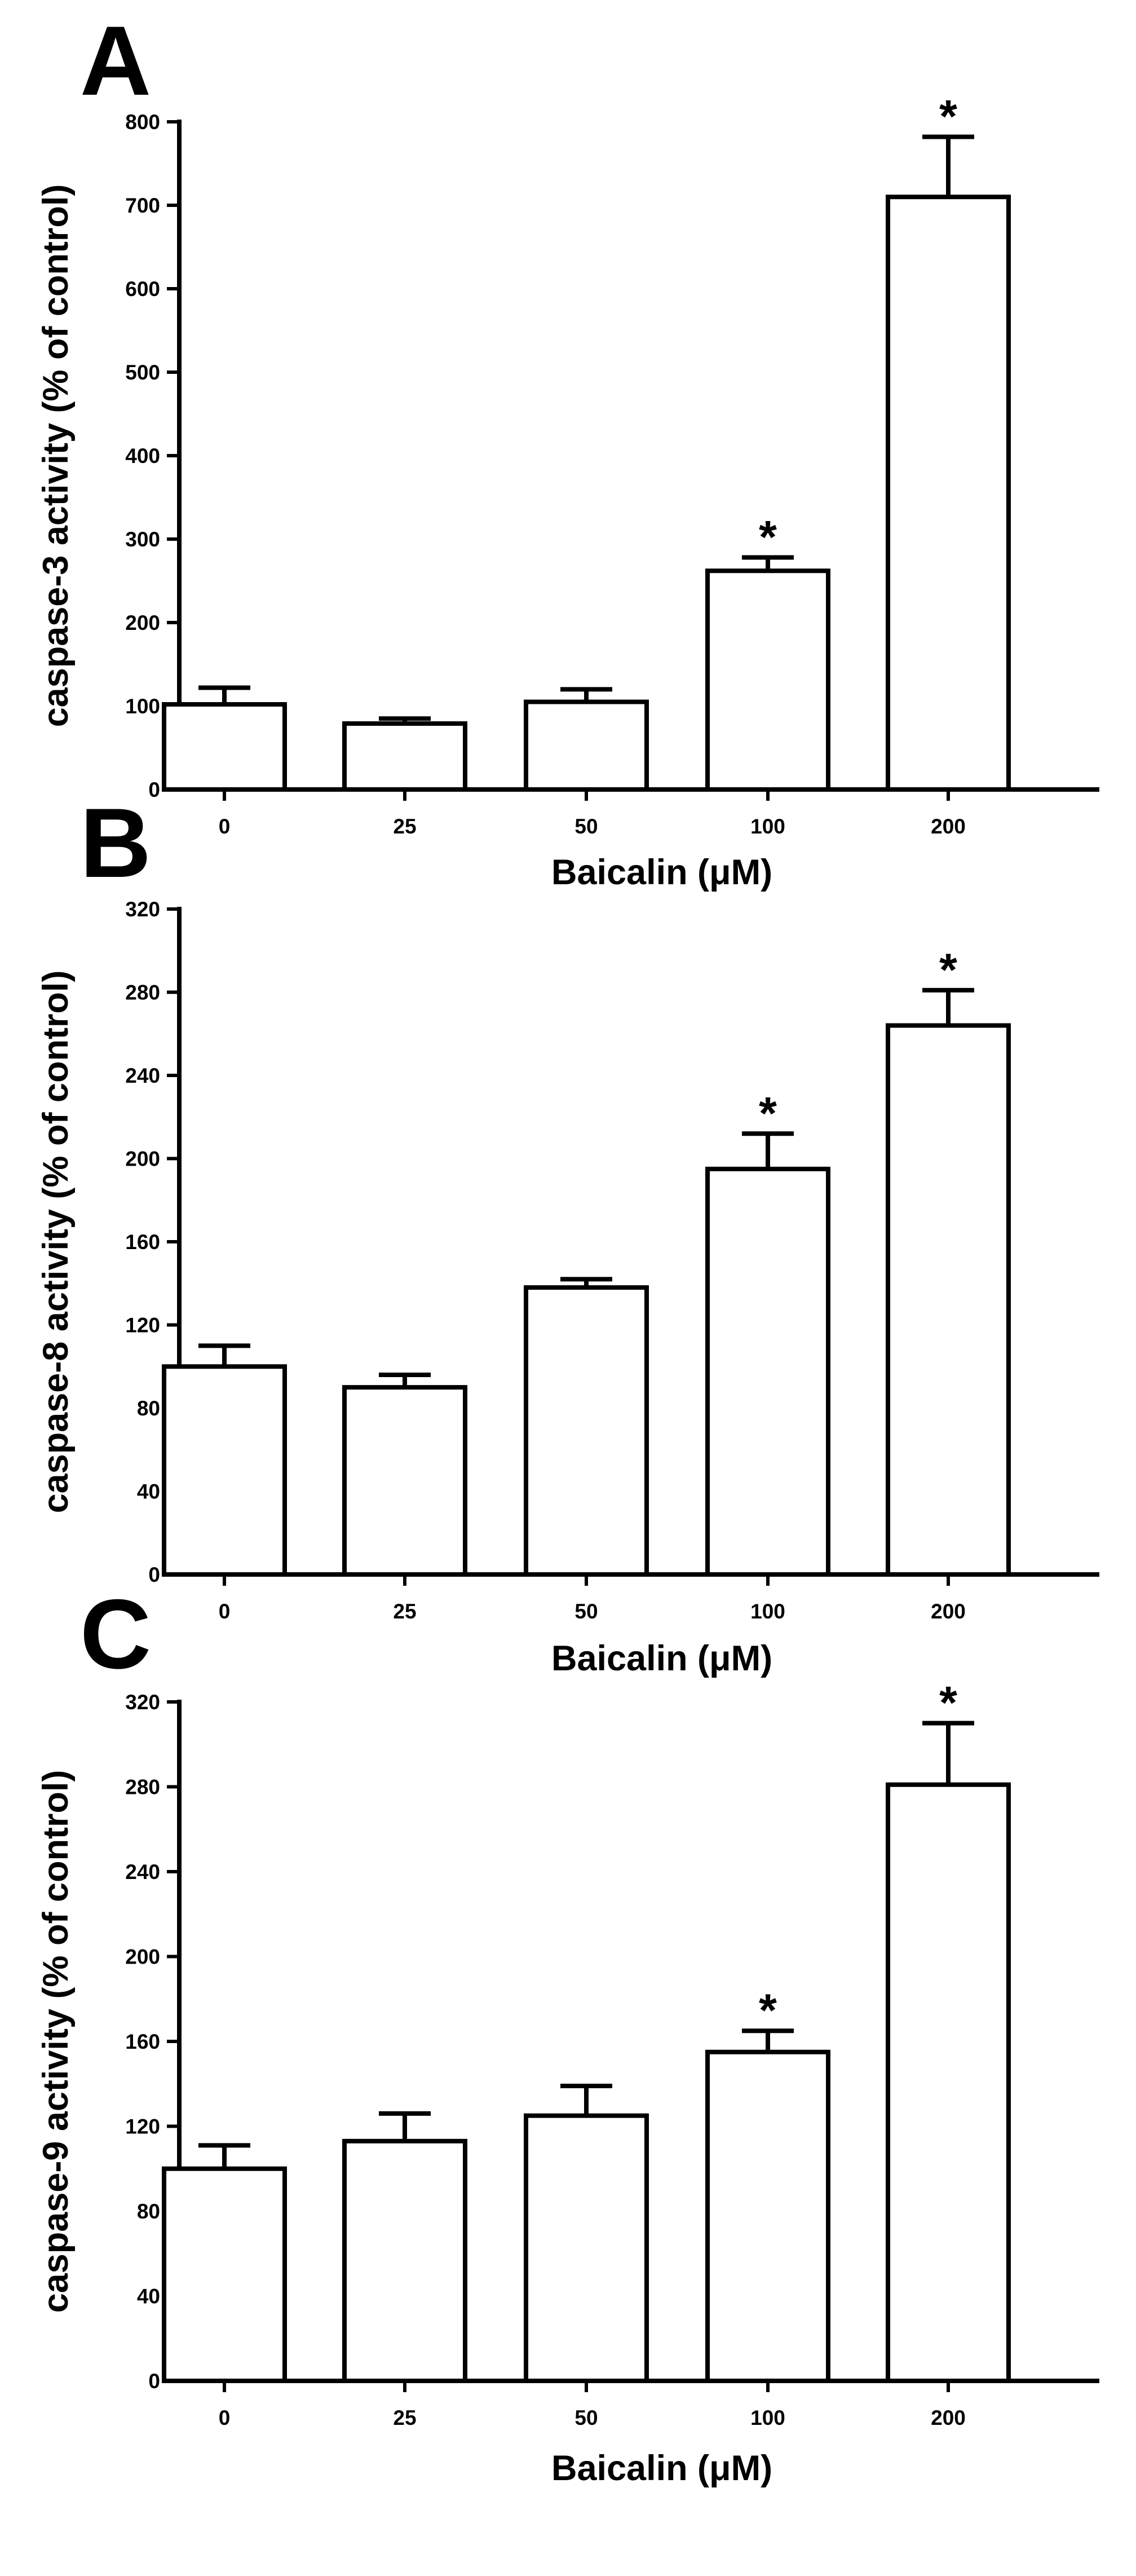 This screenshot has width=1136, height=2576. What do you see at coordinates (142, 455) in the screenshot?
I see `y-tick-label: 400` at bounding box center [142, 455].